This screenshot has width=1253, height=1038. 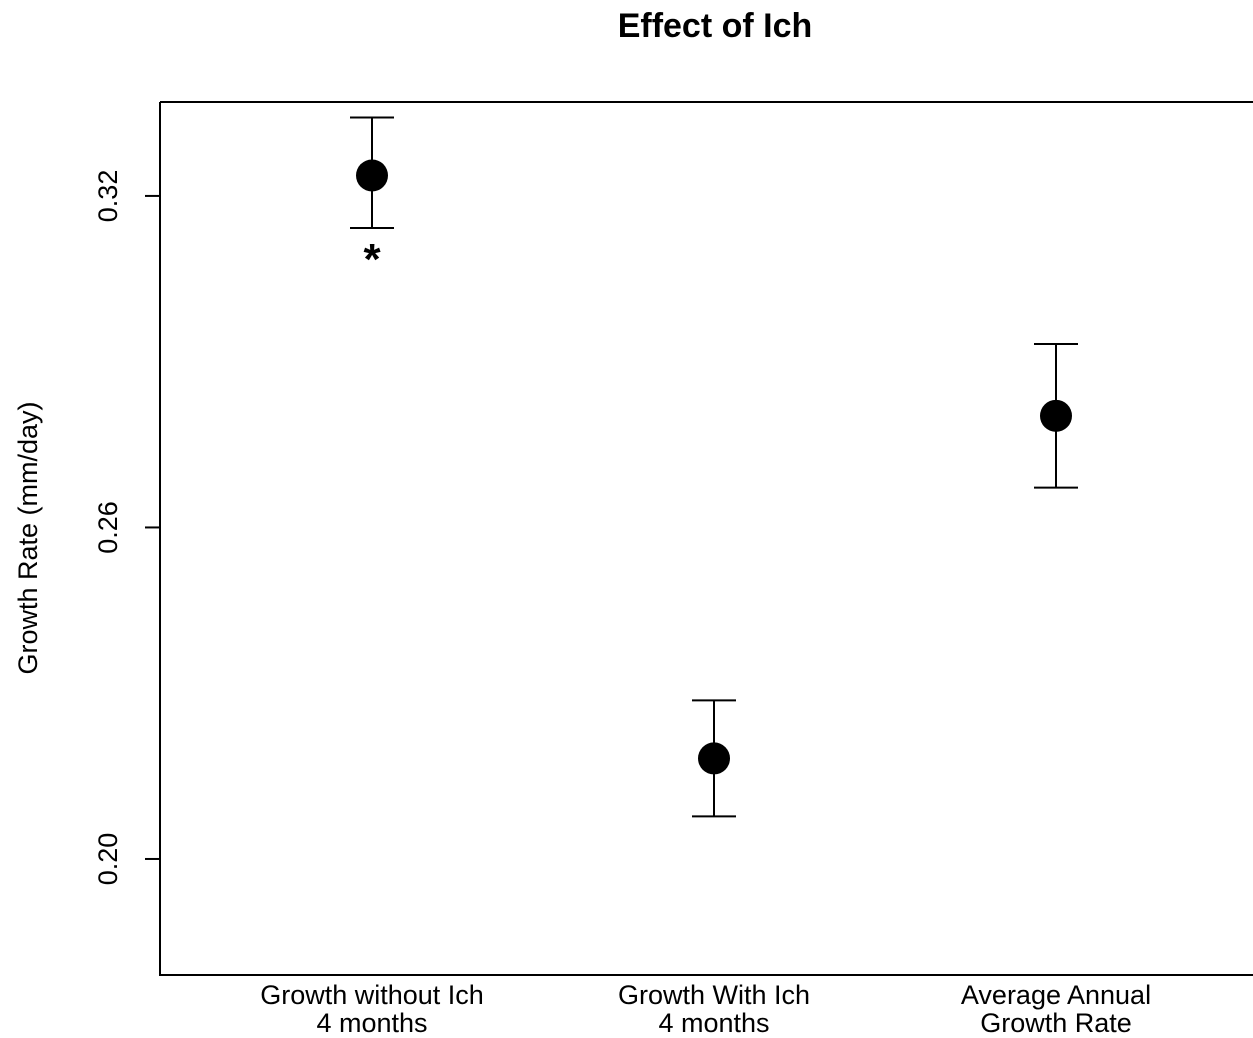 I want to click on y-axis: 0.20 0.26 0.32, so click(x=126, y=528).